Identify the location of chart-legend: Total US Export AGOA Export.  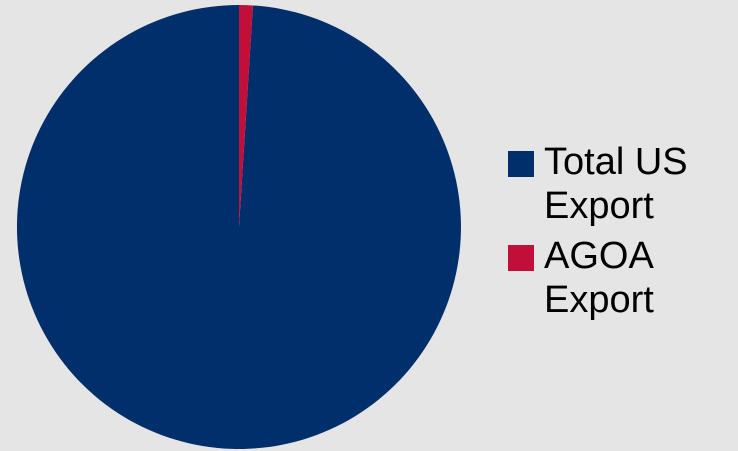
(619, 234).